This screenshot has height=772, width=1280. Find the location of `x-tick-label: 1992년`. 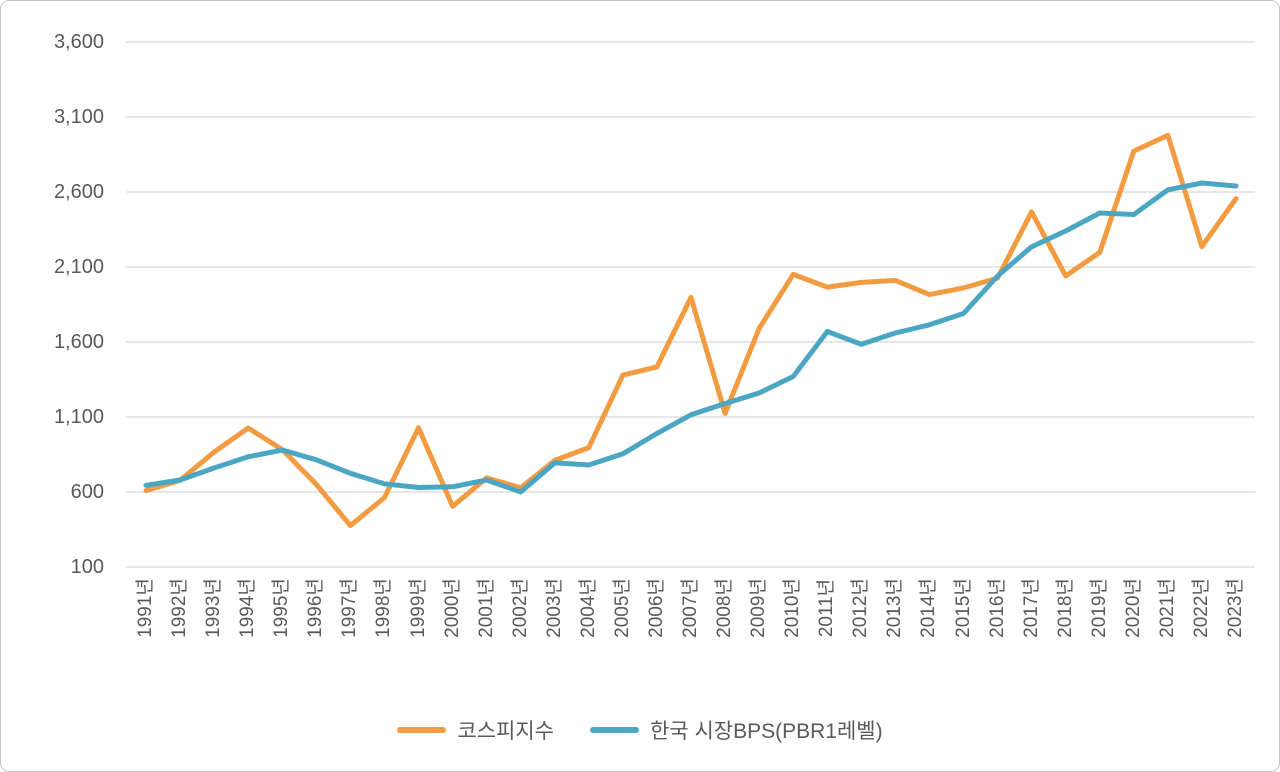

x-tick-label: 1992년 is located at coordinates (180, 608).